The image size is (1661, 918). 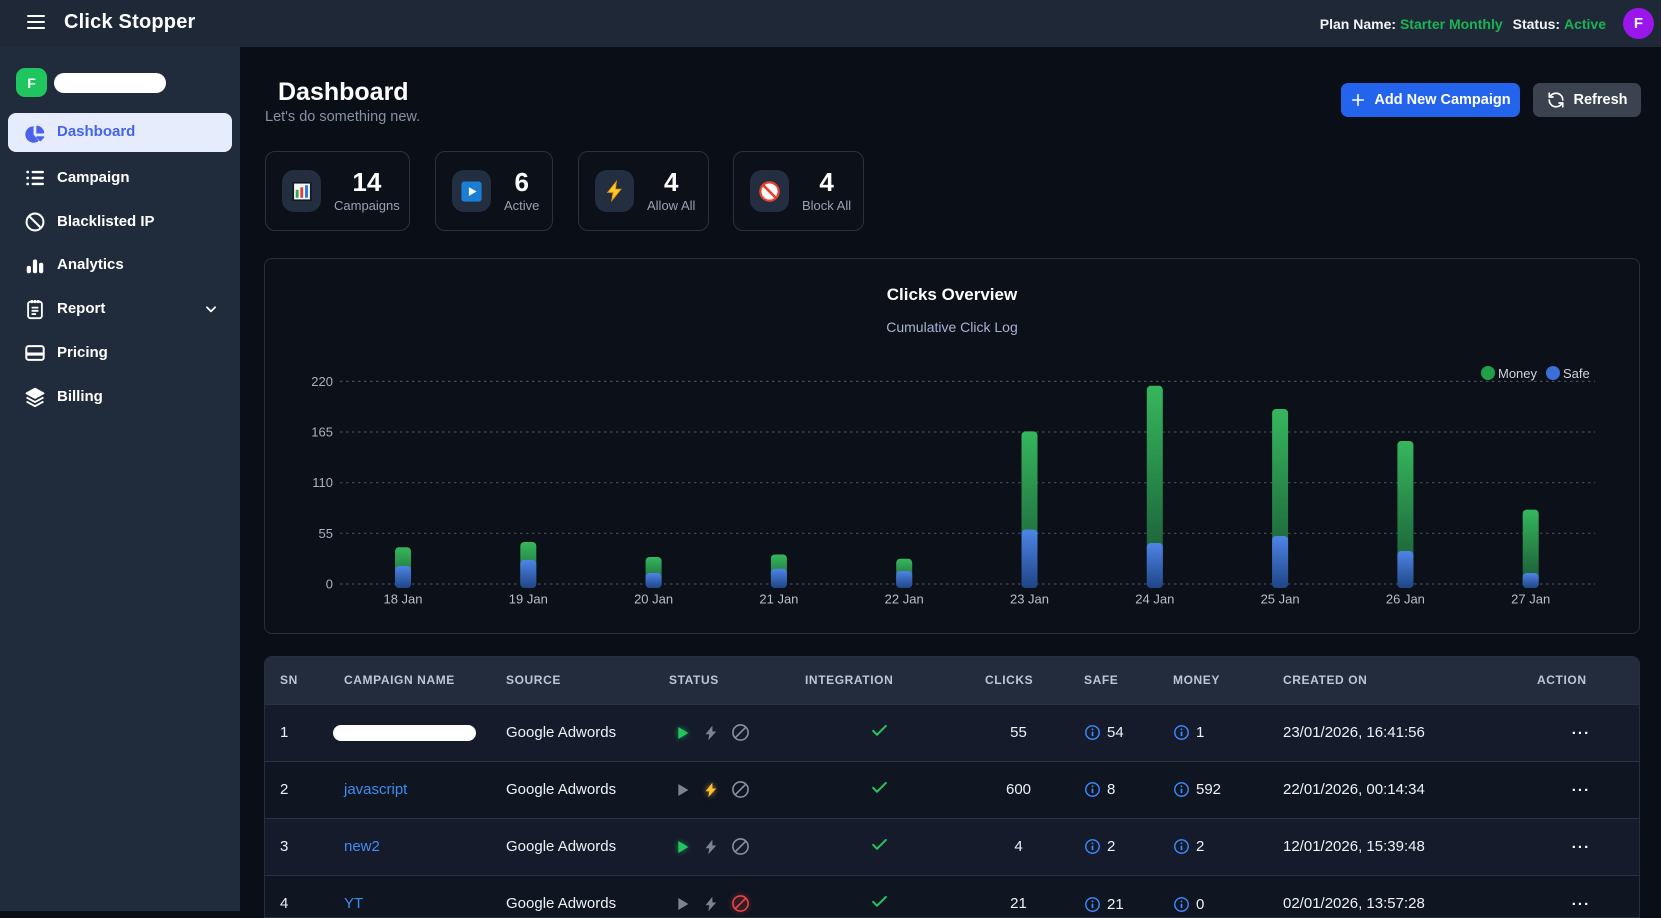 I want to click on svg-text: 19 Jan, so click(x=528, y=599).